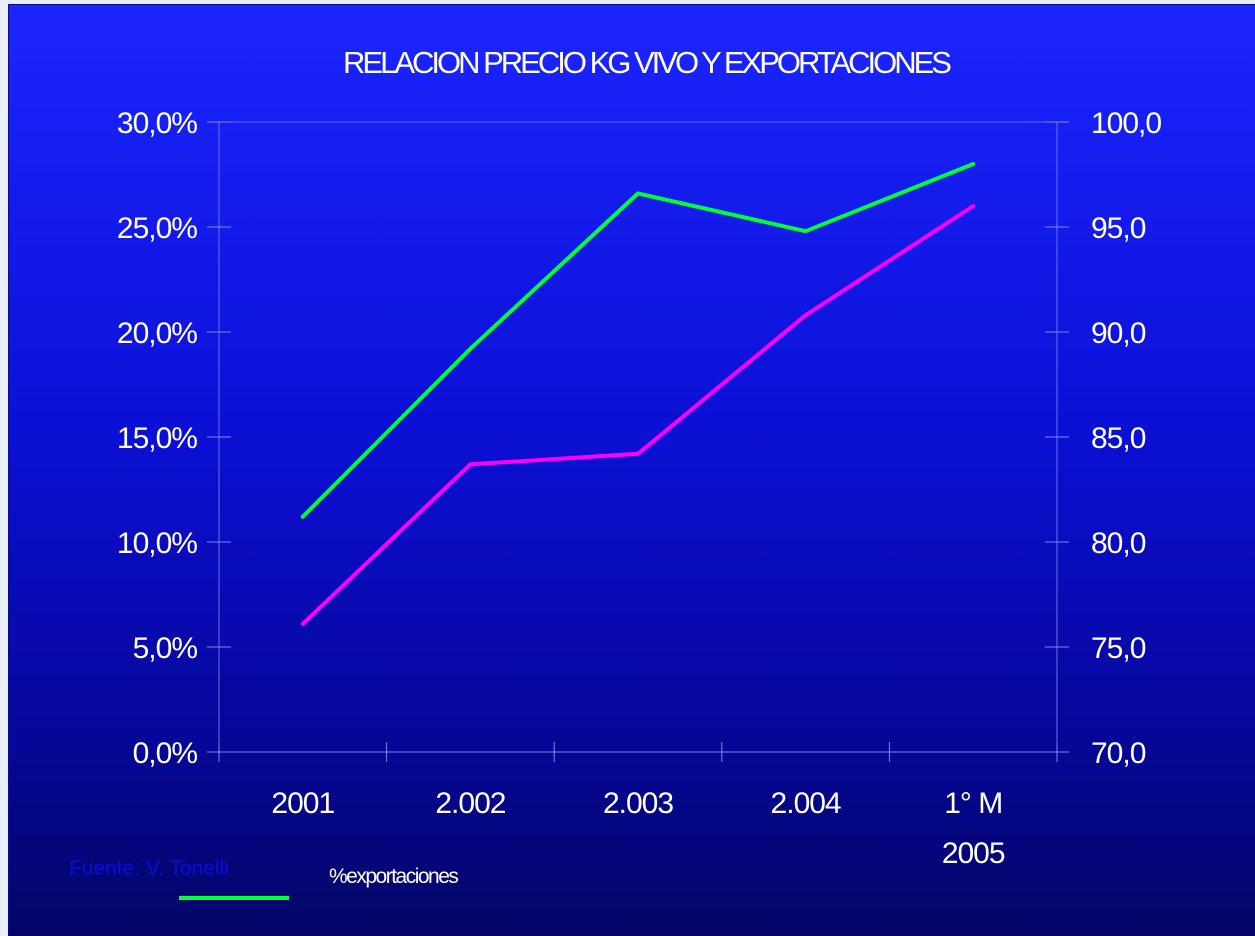 The height and width of the screenshot is (936, 1255). What do you see at coordinates (1118, 438) in the screenshot?
I see `y-right-tick-label: 85,0` at bounding box center [1118, 438].